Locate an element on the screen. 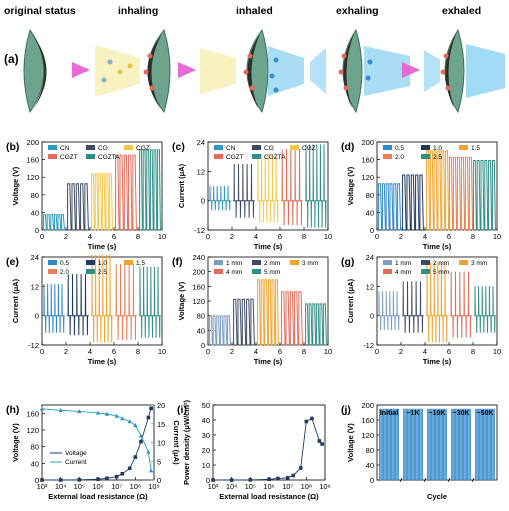 The image size is (509, 511). y-tick-label-d: 200 is located at coordinates (367, 142).